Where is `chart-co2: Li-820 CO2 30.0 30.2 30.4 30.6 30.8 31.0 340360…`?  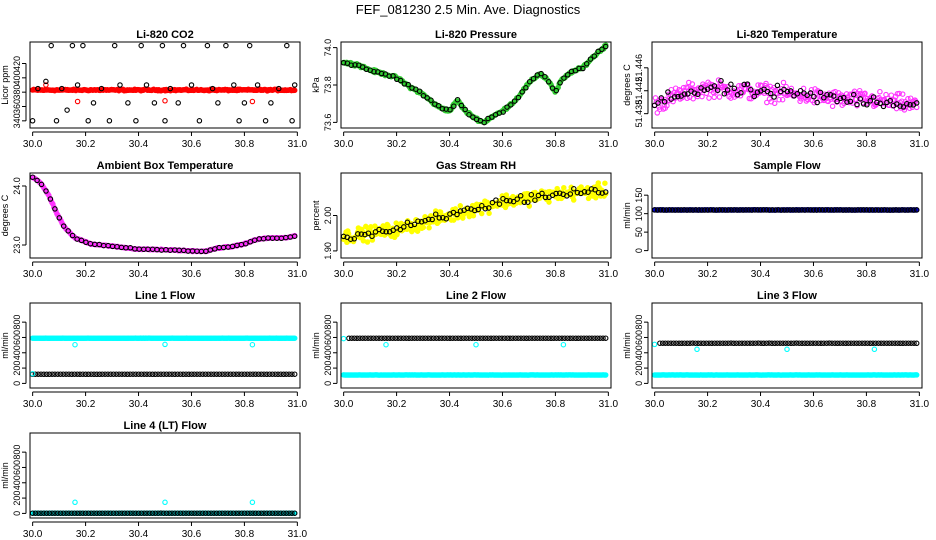 chart-co2: Li-820 CO2 30.0 30.2 30.4 30.6 30.8 31.0 340360… is located at coordinates (154, 89).